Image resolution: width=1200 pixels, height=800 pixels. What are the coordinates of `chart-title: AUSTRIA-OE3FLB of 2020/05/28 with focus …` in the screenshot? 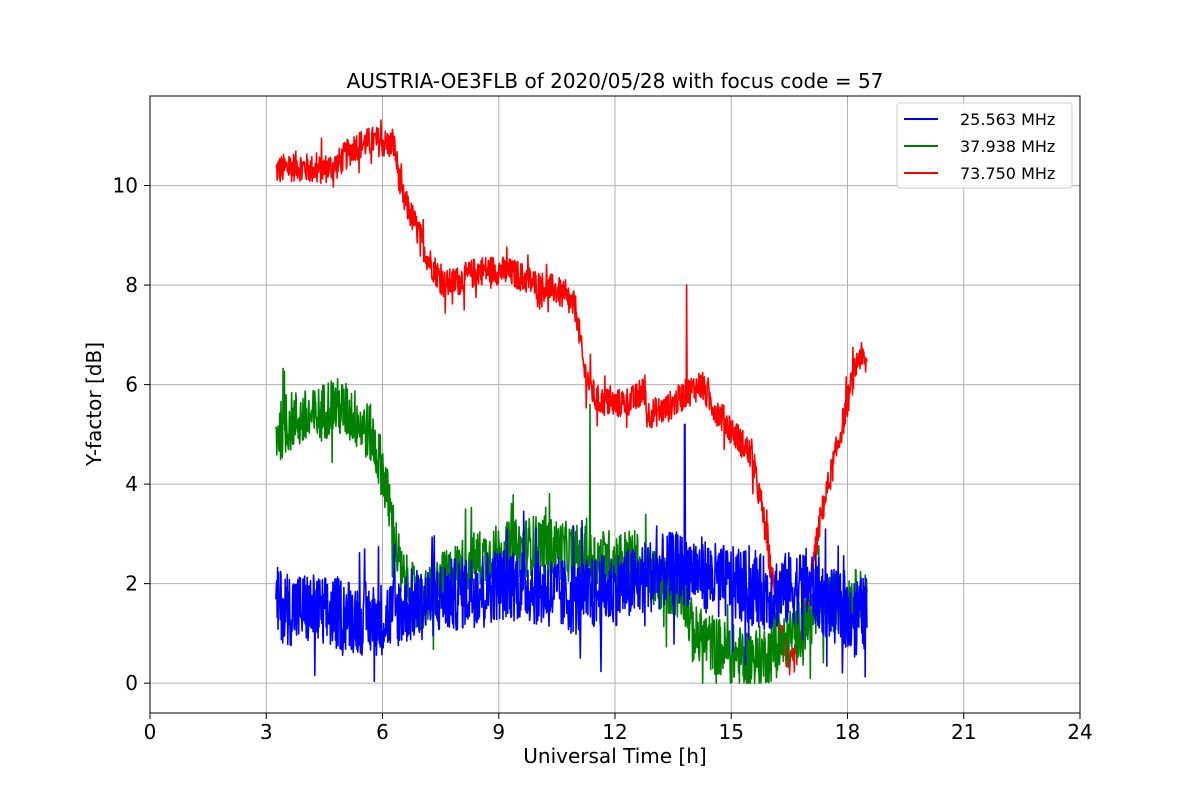 It's located at (615, 81).